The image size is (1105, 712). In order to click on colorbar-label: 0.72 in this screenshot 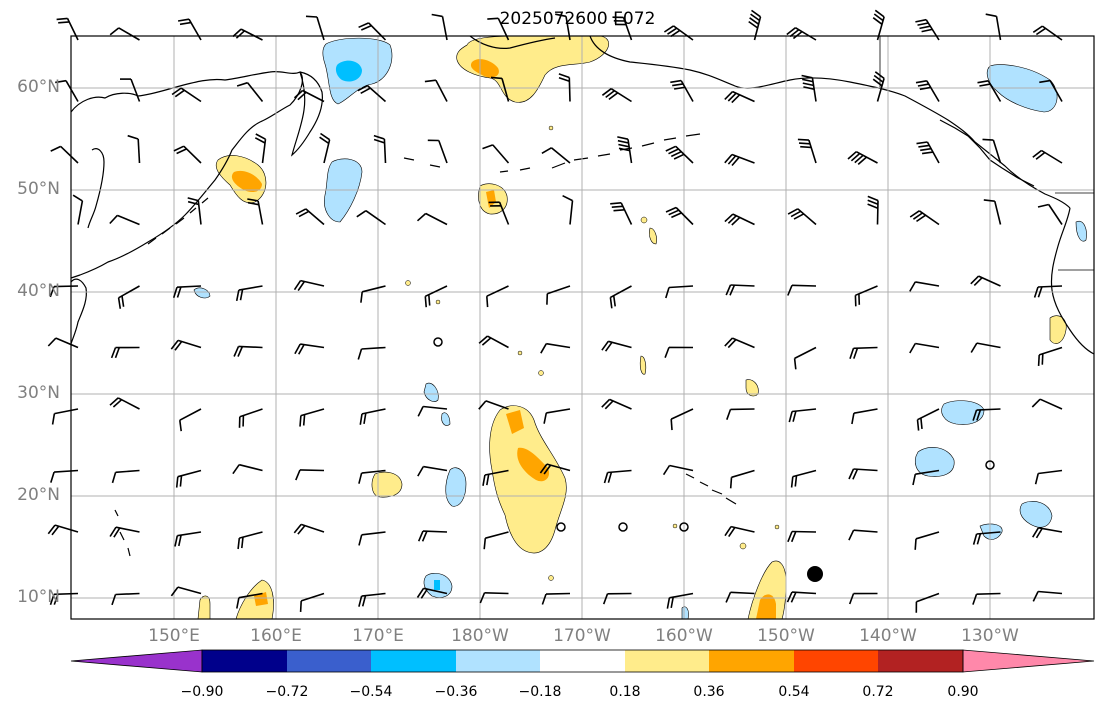, I will do `click(878, 692)`.